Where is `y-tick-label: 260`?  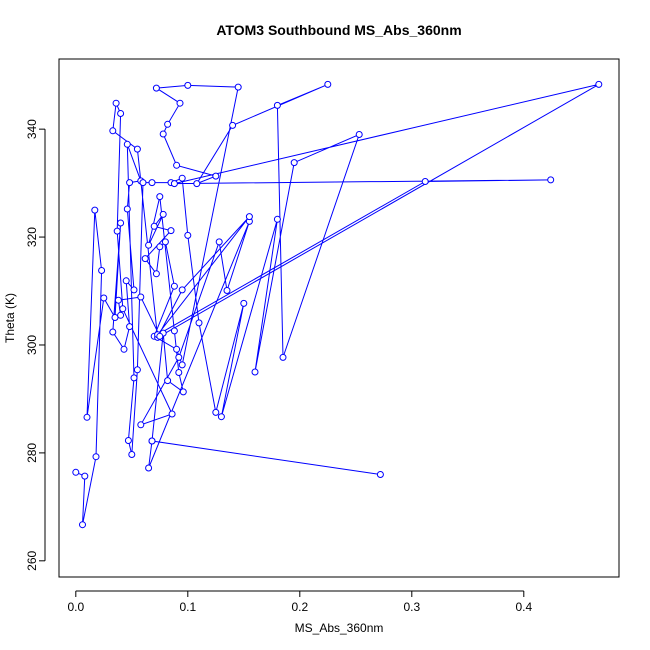 y-tick-label: 260 is located at coordinates (32, 560).